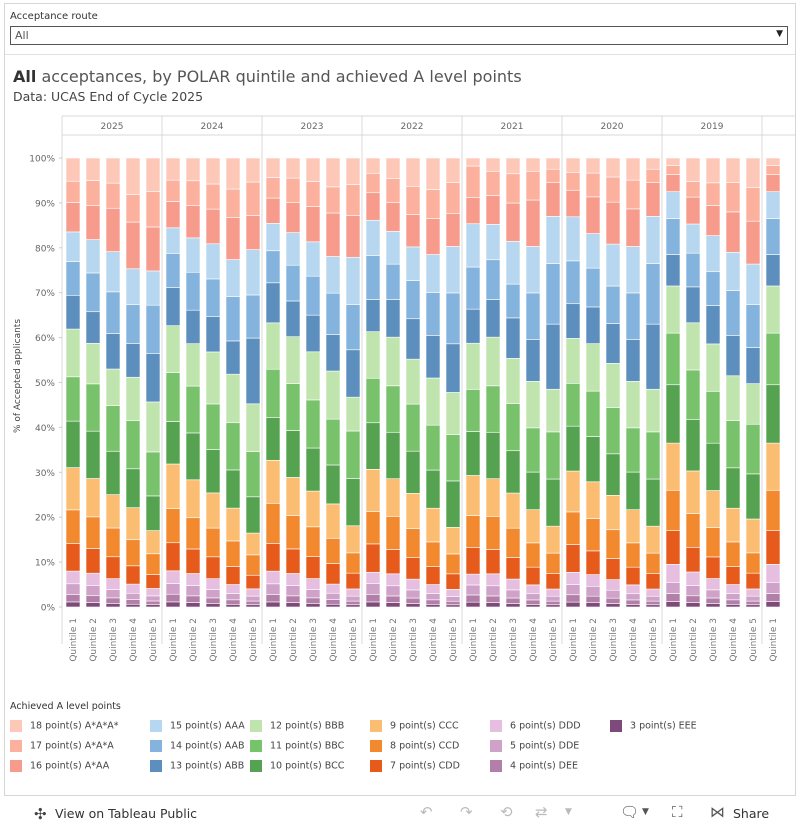  What do you see at coordinates (653, 726) in the screenshot?
I see `legend-item: 3 point(s) EEE` at bounding box center [653, 726].